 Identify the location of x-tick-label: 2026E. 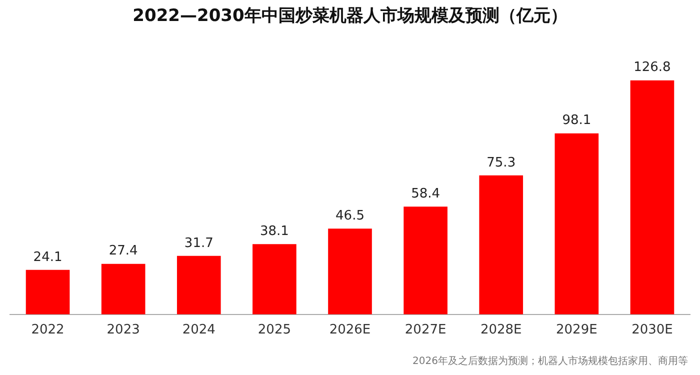
(350, 330).